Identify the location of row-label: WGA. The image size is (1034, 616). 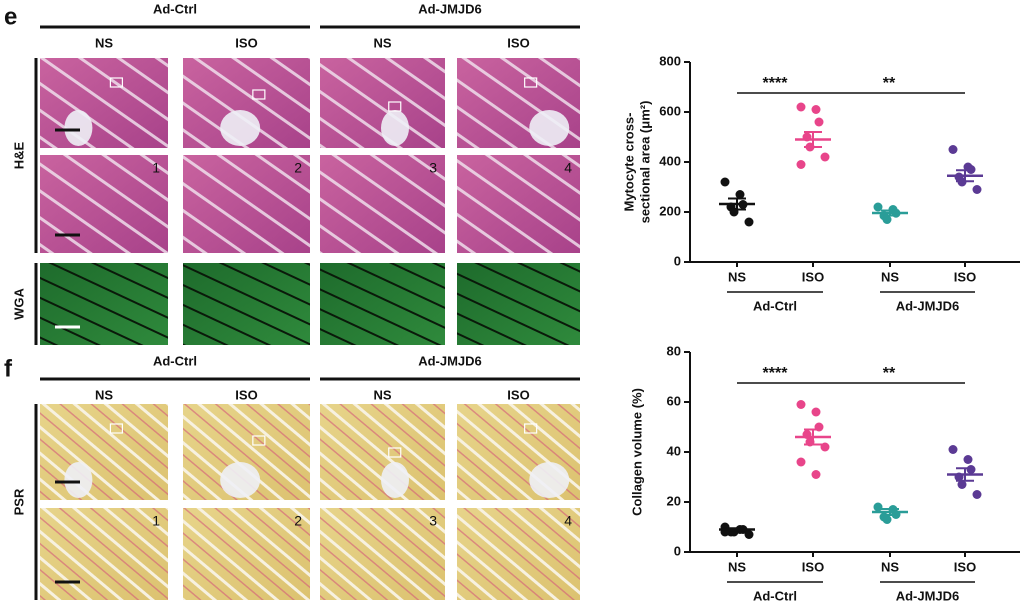
(18, 304).